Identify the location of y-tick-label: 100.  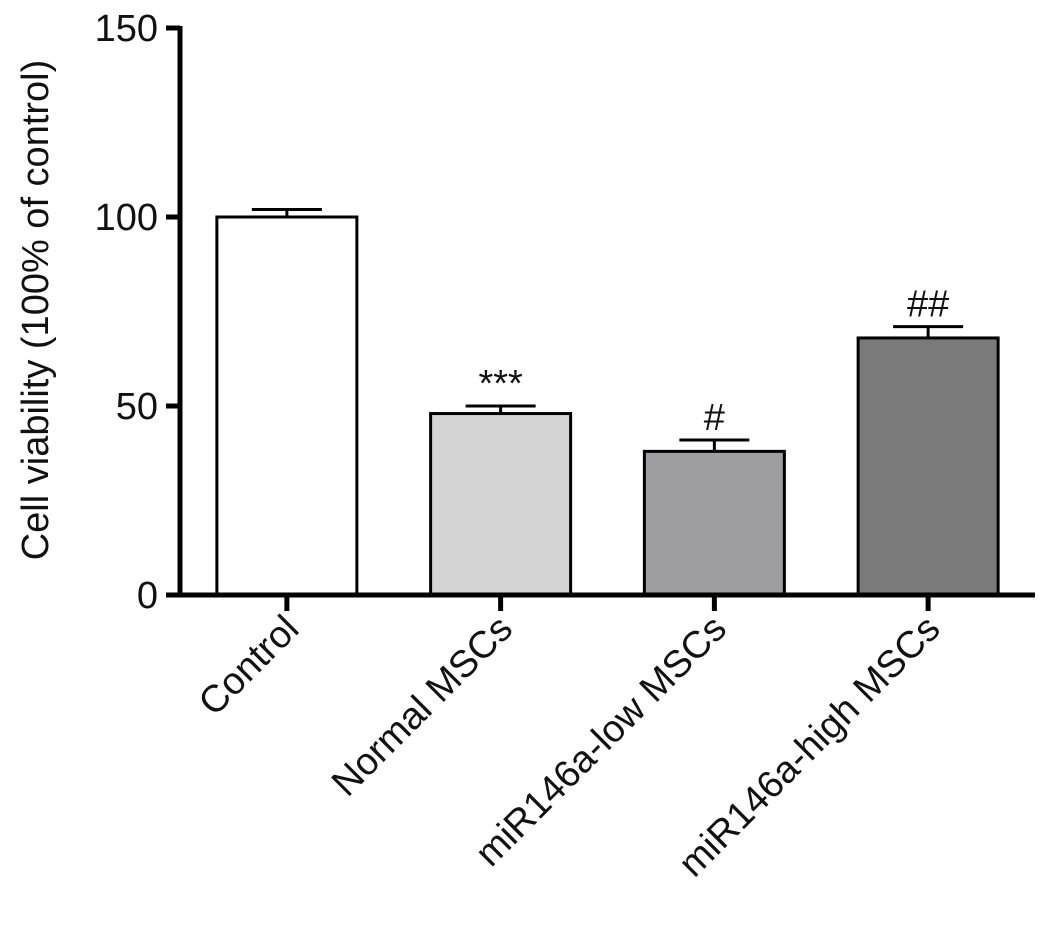
(126, 218).